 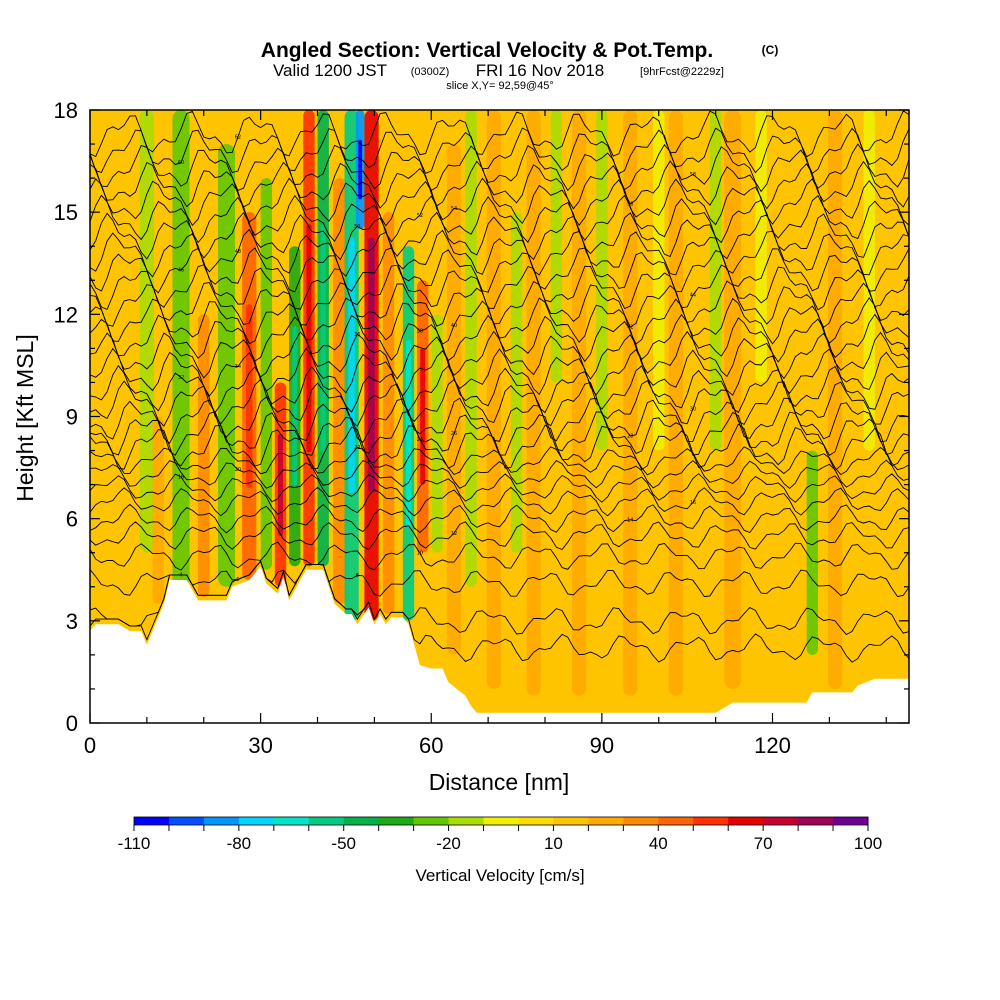 I want to click on theta-contour-label: 38, so click(x=420, y=332).